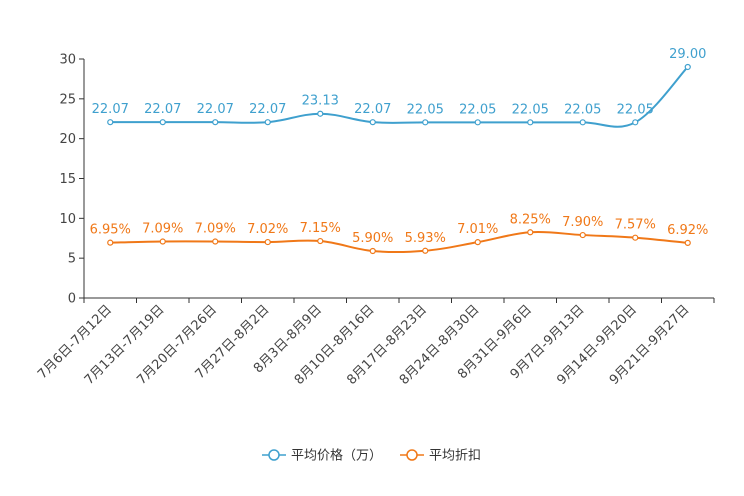 This screenshot has width=744, height=496. I want to click on legend: 平均价格（万） 平均折扣, so click(371, 456).